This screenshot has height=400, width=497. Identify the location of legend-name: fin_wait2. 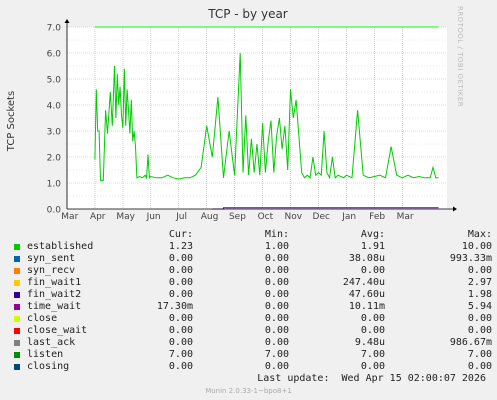
(54, 294).